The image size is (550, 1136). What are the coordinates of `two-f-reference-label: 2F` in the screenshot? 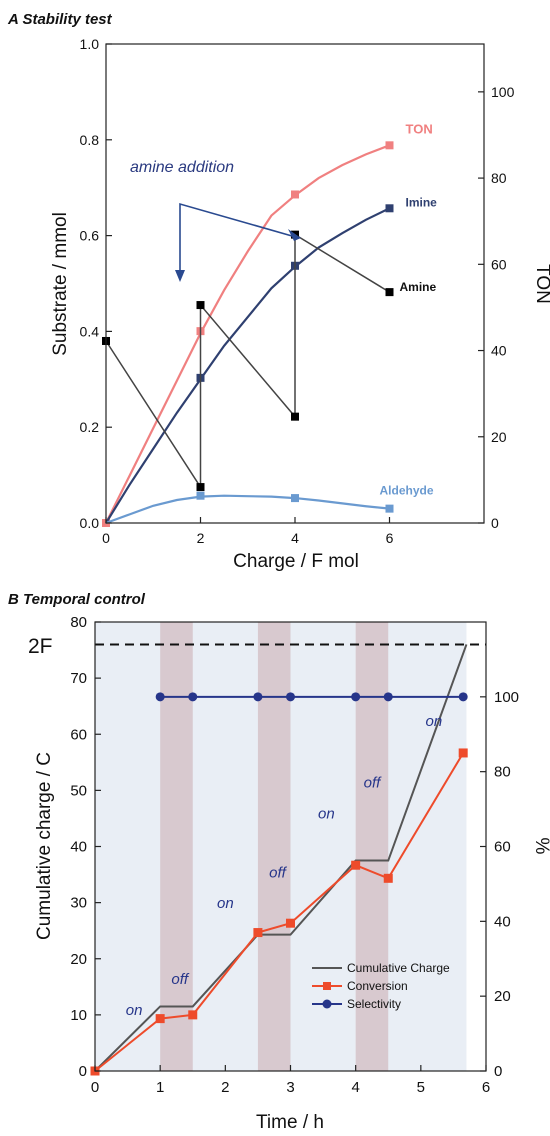 It's located at (40, 646).